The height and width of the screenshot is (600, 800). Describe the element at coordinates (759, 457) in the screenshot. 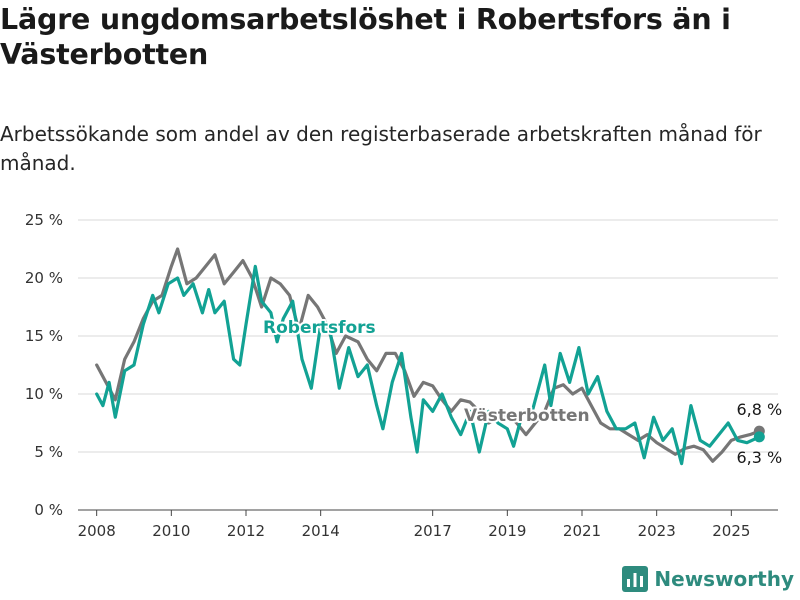

I see `end-value-label: 6,3 %` at that location.